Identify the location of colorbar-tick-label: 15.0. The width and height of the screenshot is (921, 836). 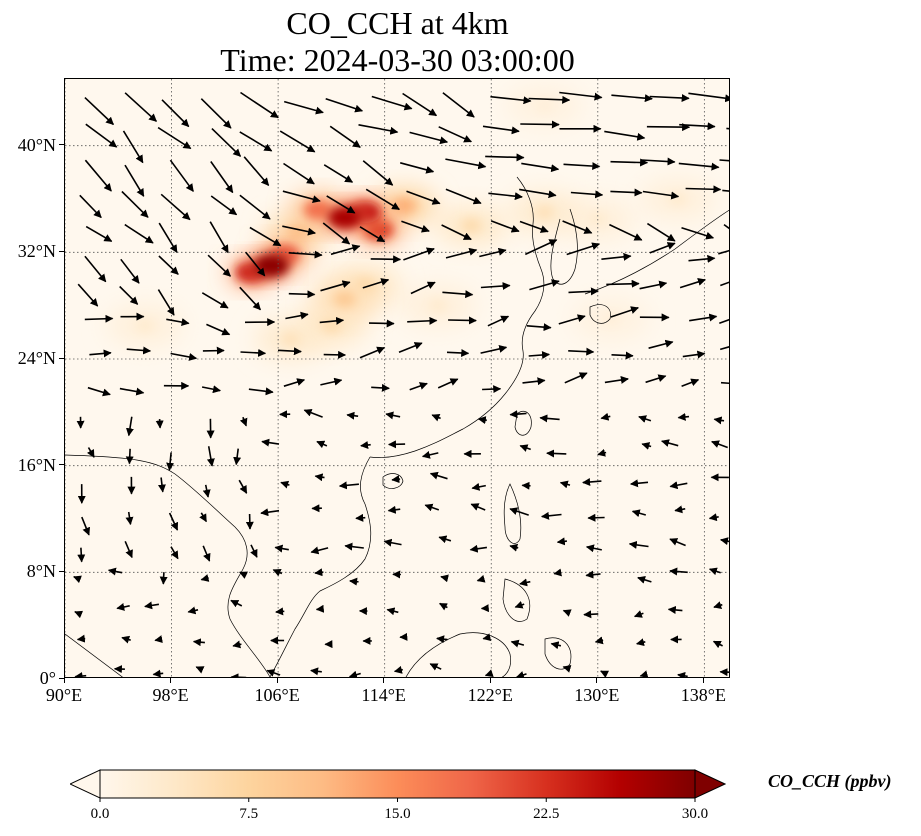
(397, 814).